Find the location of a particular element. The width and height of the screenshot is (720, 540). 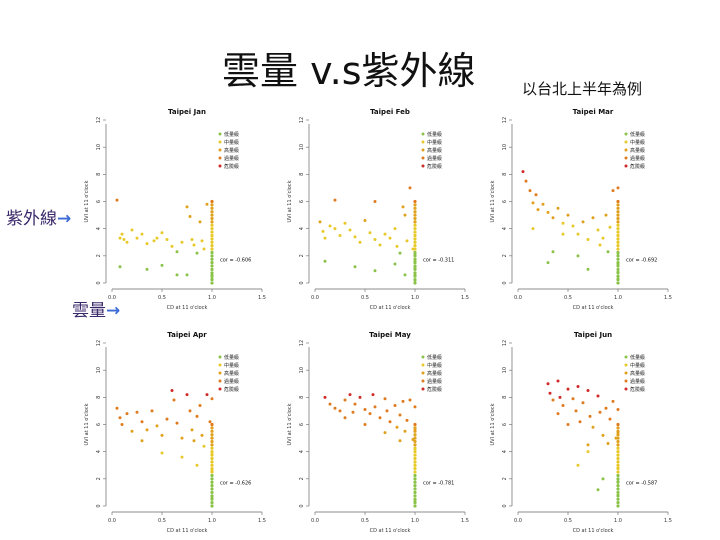

x-tick-label: 0.0 is located at coordinates (112, 298).